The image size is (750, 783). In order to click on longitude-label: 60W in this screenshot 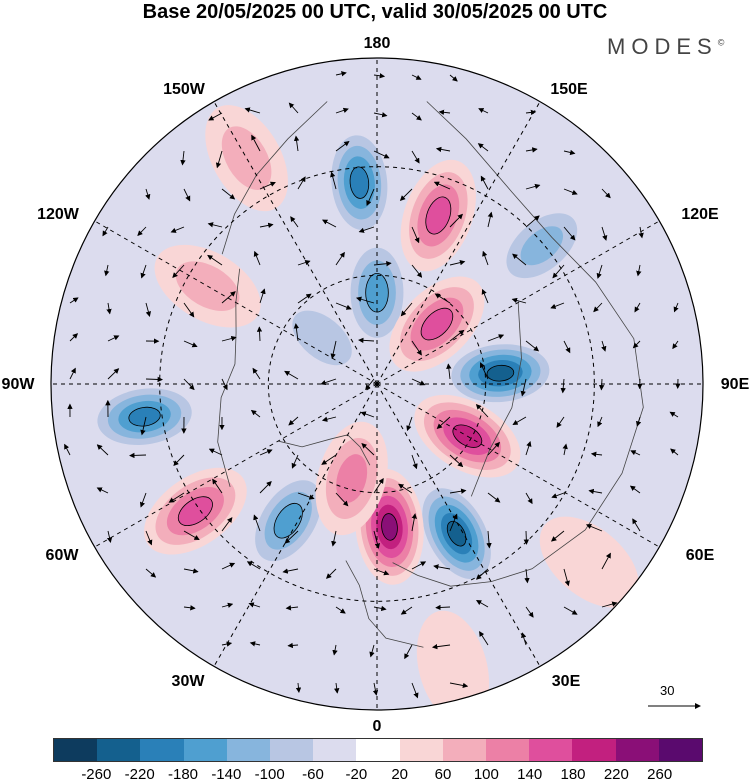, I will do `click(62, 555)`.